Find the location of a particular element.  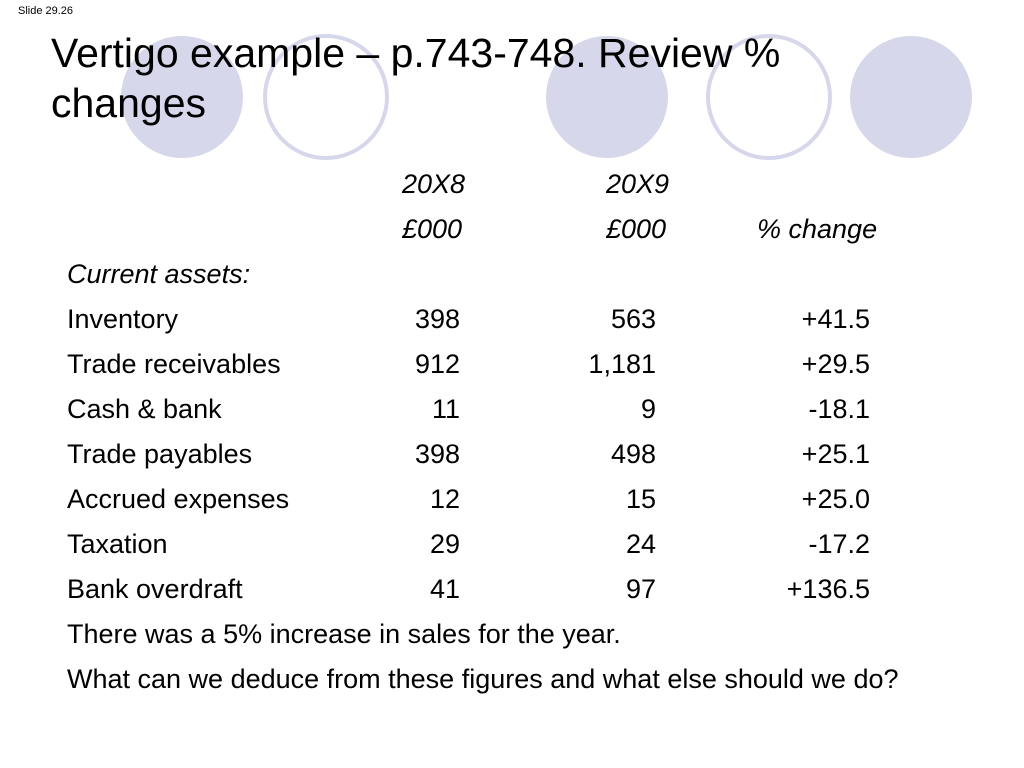

row-value-20x8: 12 is located at coordinates (444, 499).